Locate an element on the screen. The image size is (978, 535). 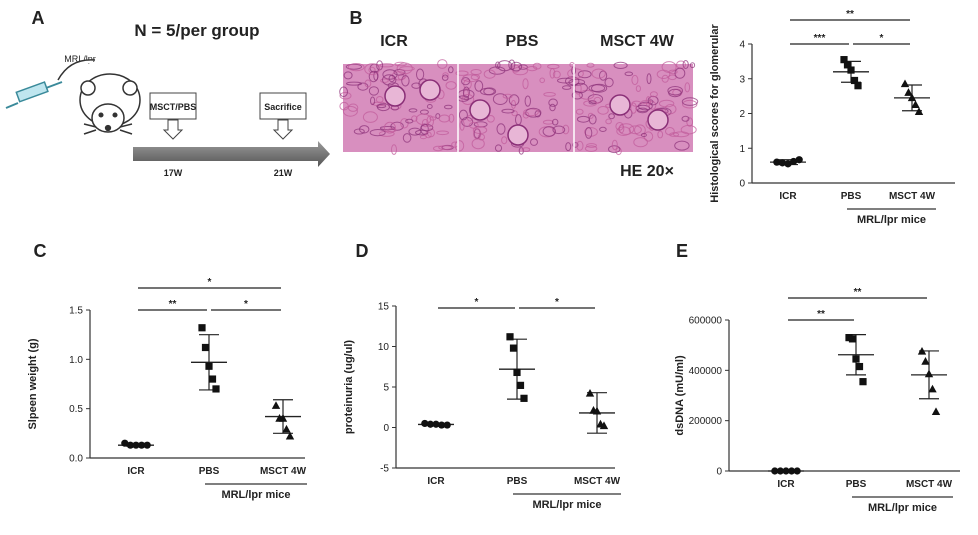
mouse-head is located at coordinates (108, 118).